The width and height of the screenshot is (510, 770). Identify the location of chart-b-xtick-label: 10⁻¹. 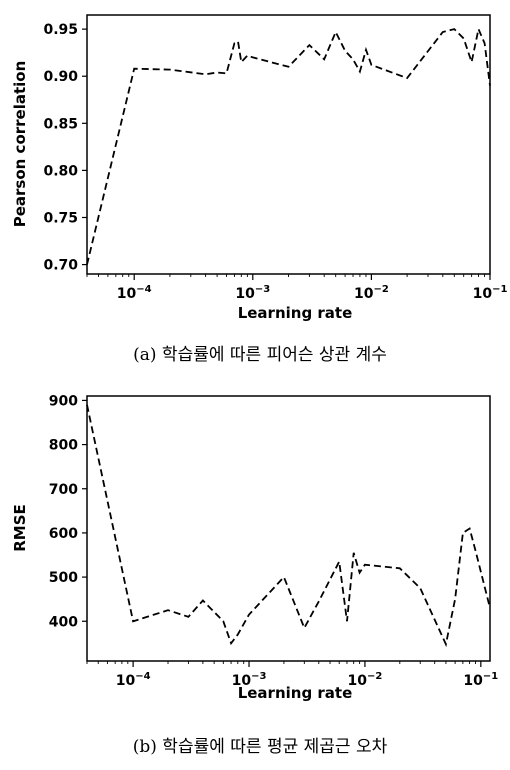
(480, 680).